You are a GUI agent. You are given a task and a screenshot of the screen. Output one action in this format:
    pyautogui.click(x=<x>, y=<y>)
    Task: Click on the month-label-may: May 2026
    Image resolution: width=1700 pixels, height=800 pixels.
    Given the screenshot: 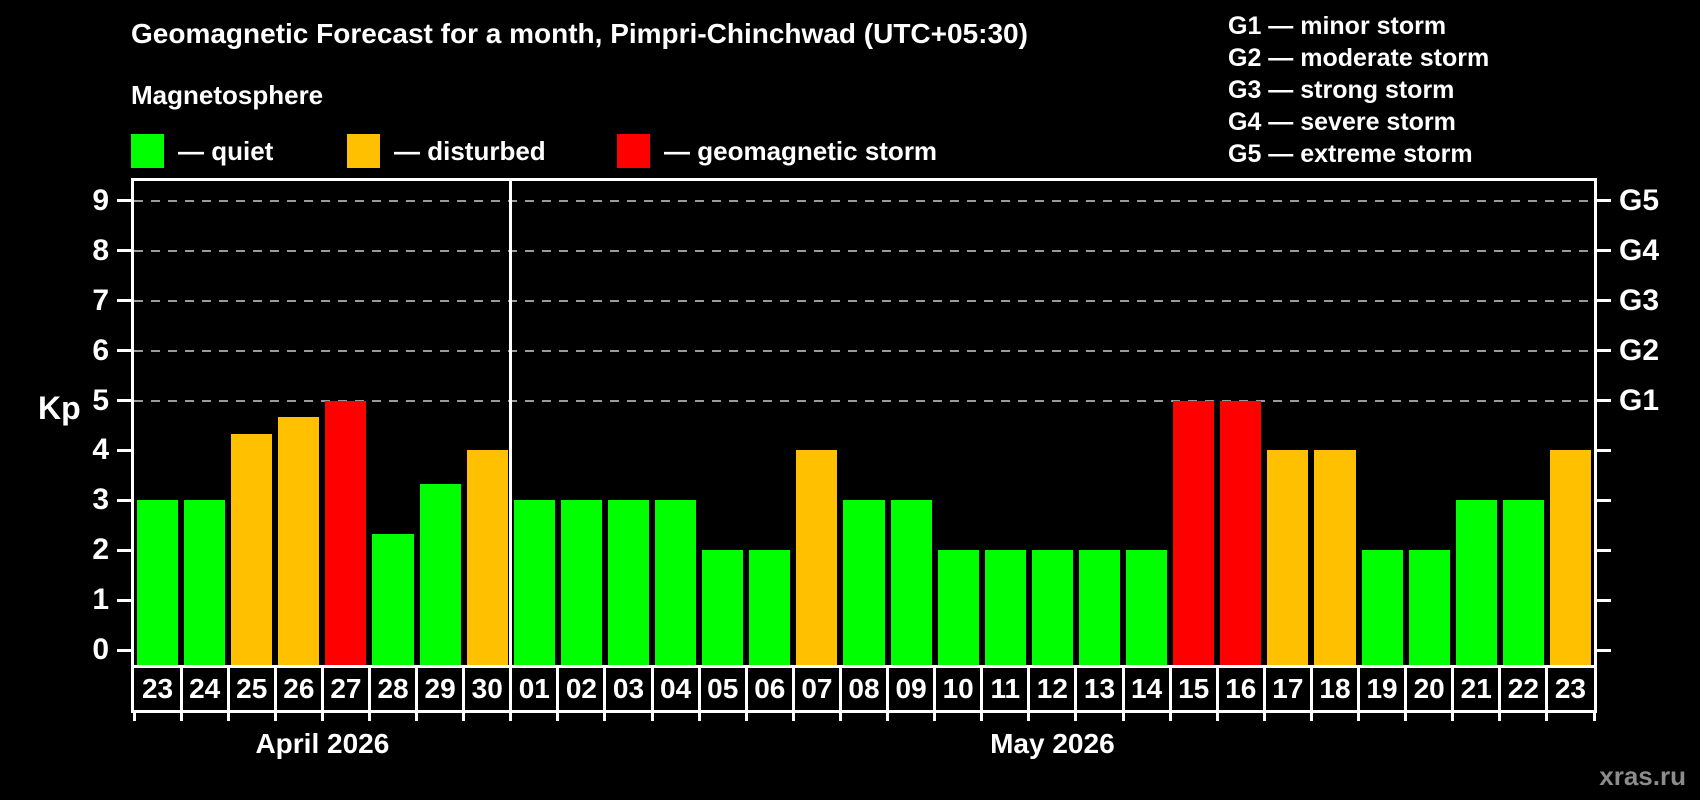 What is the action you would take?
    pyautogui.click(x=1052, y=743)
    